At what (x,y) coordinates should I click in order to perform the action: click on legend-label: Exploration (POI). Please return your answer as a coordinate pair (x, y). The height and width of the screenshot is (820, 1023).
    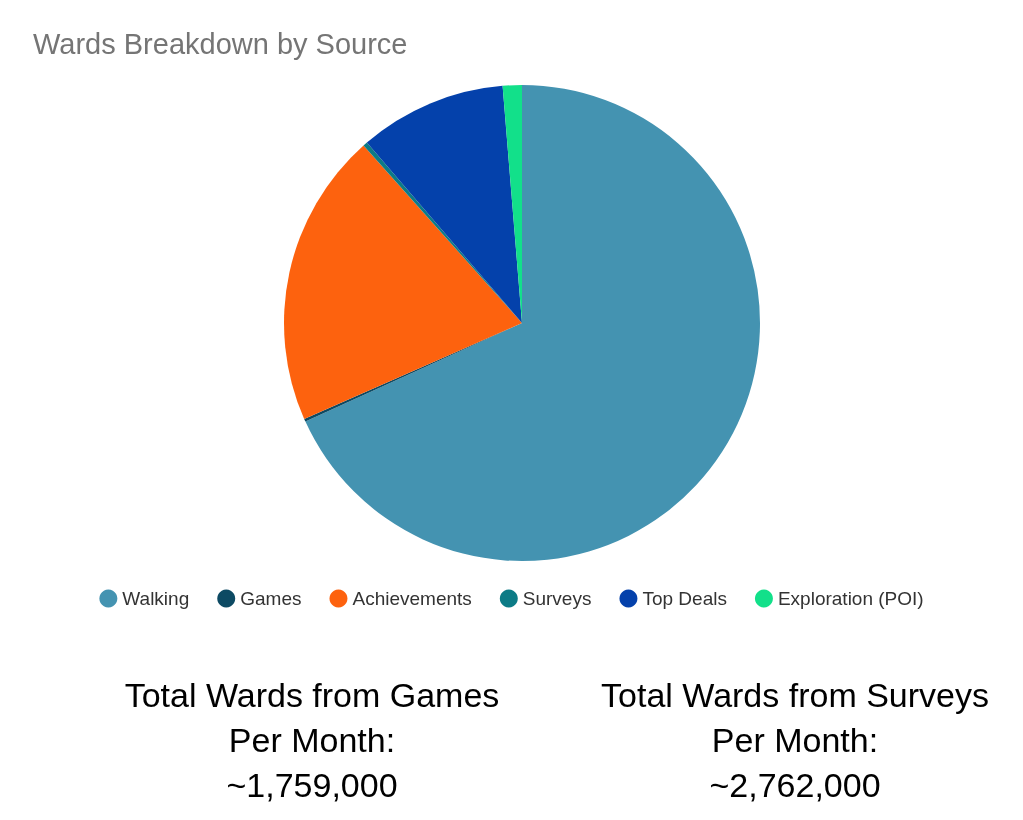
    Looking at the image, I should click on (850, 598).